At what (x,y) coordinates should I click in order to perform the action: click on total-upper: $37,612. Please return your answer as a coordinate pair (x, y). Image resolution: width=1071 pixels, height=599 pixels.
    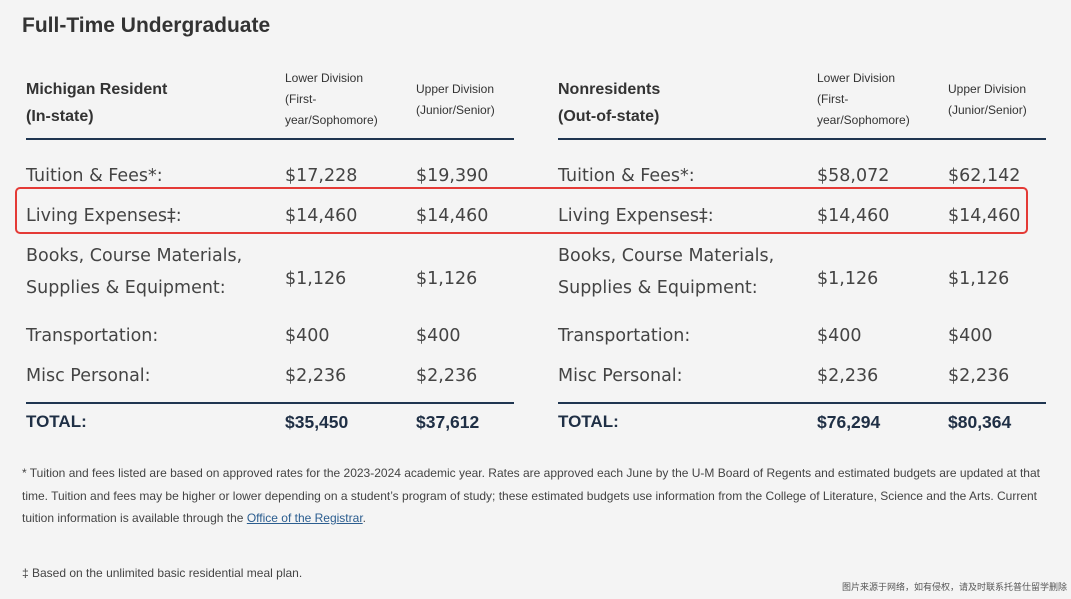
    Looking at the image, I should click on (448, 422).